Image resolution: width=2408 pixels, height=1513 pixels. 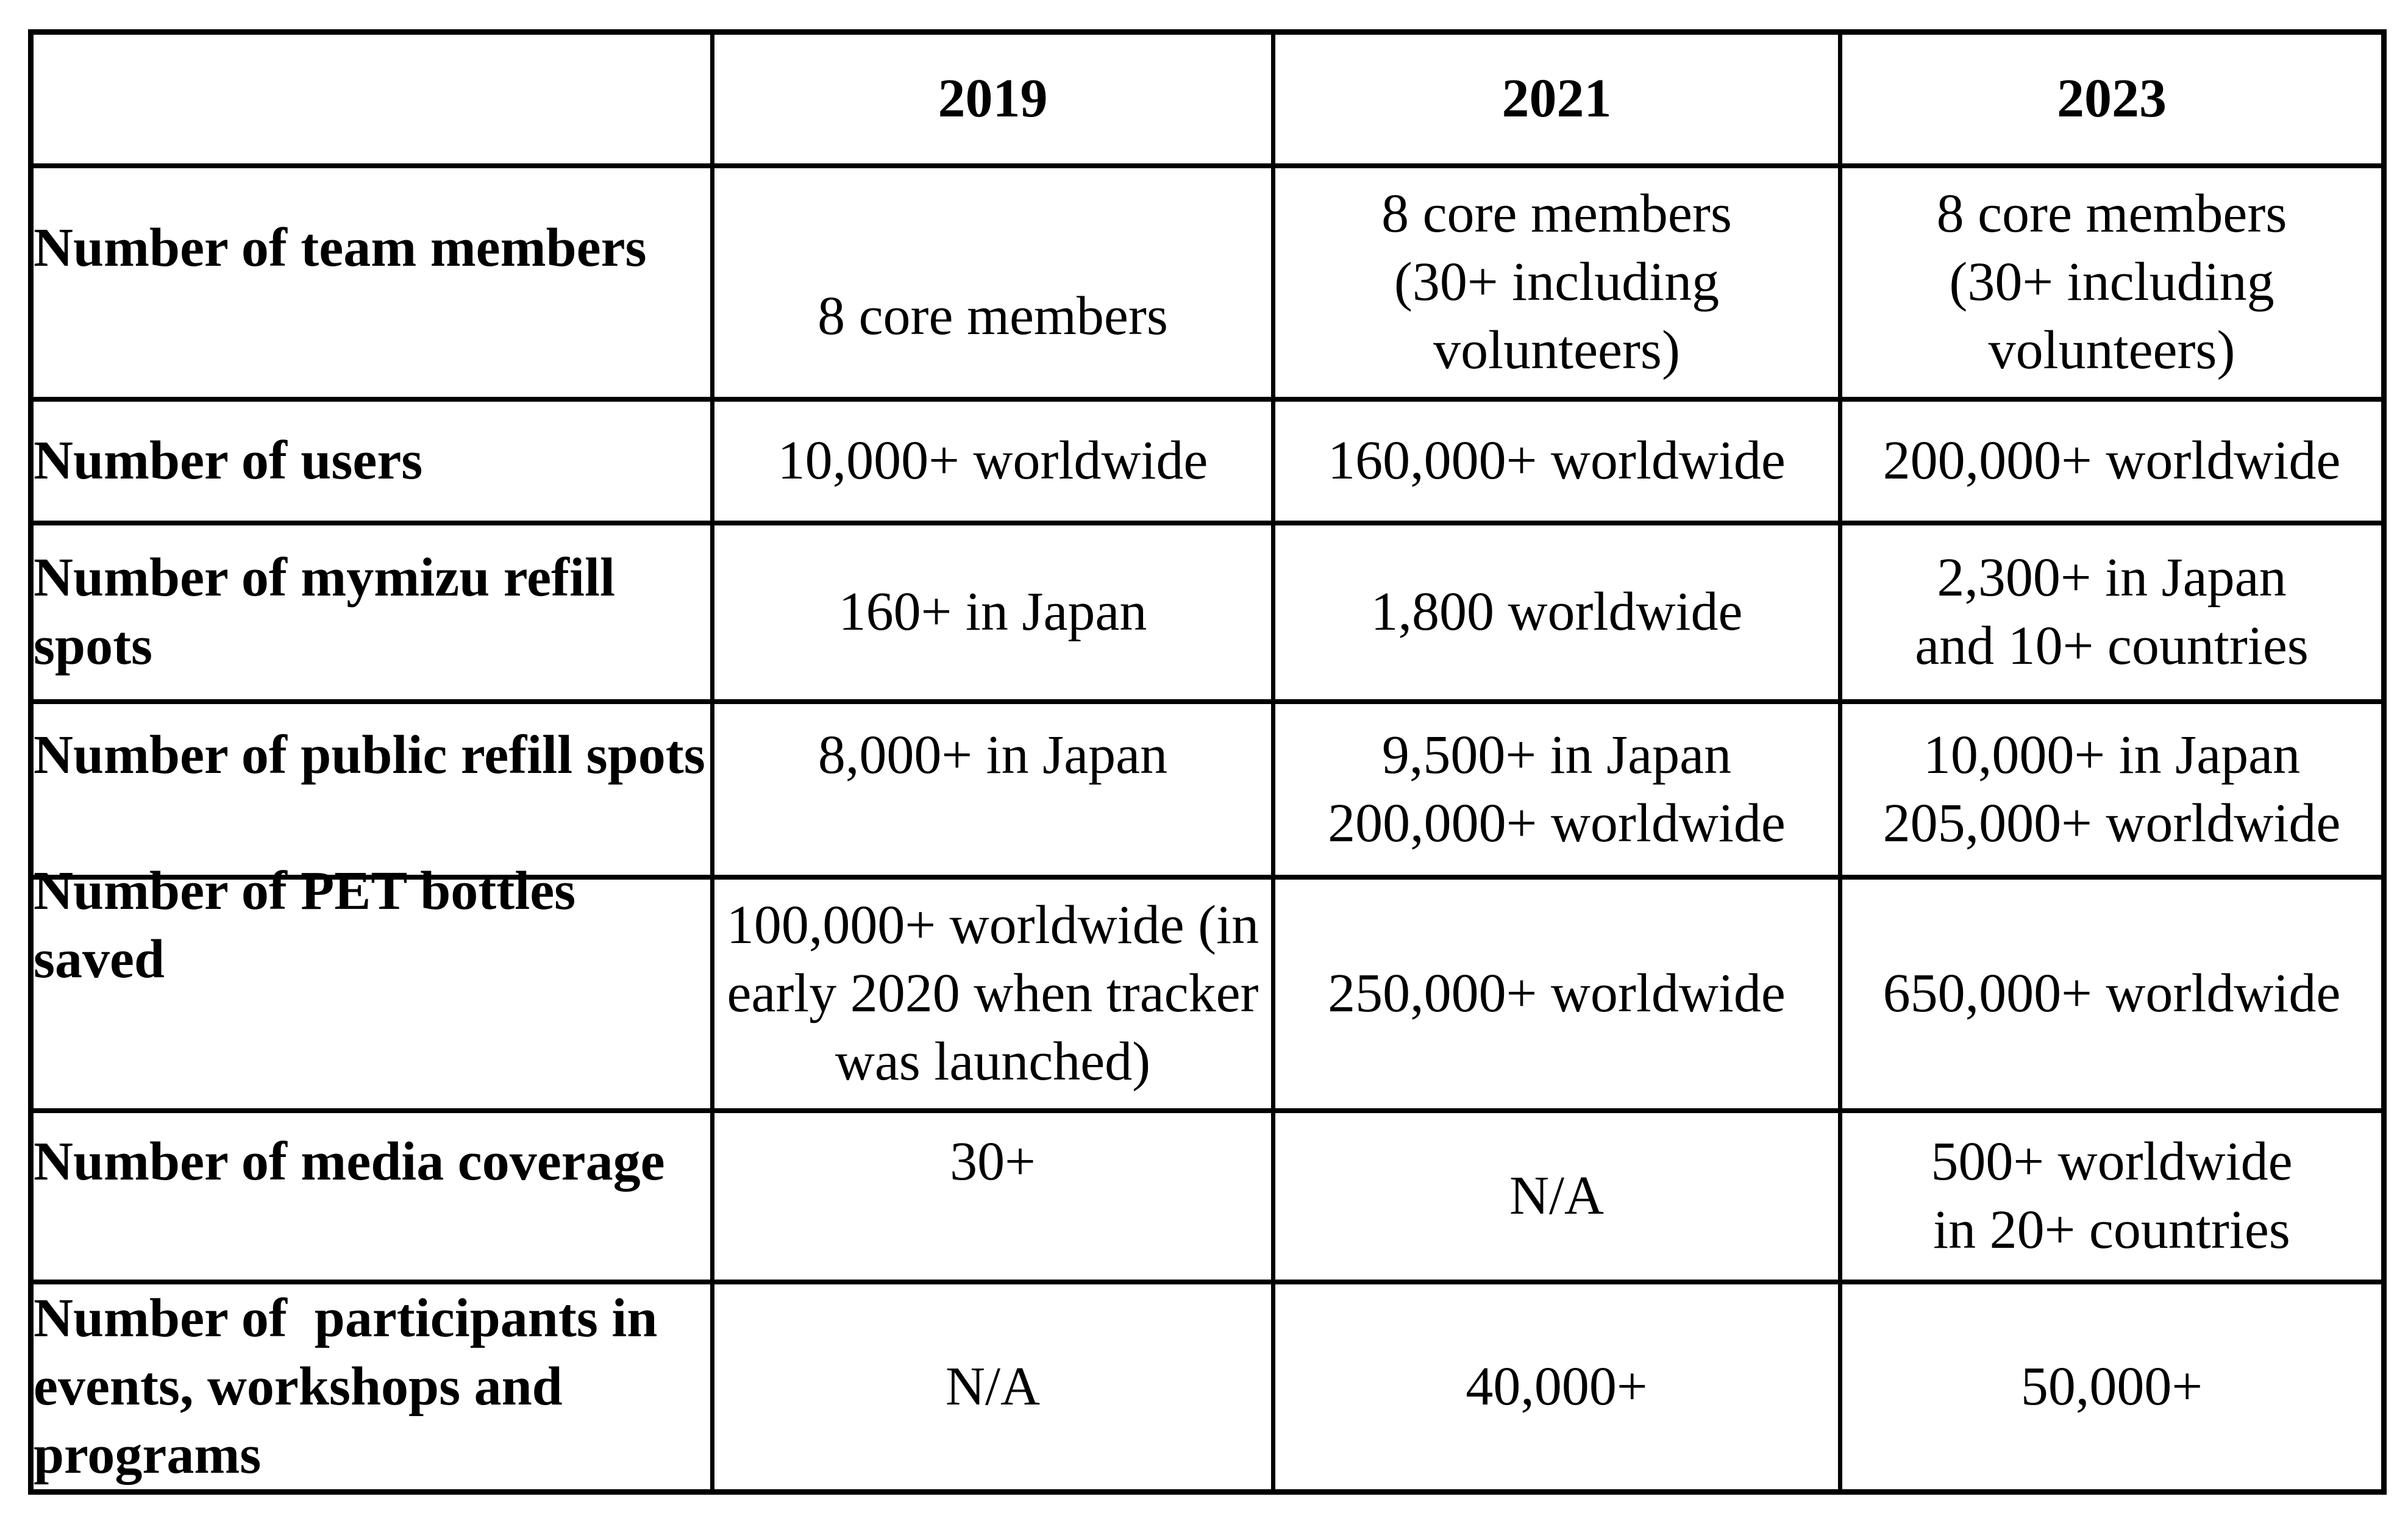 I want to click on value-cell-2019: 10,000+ worldwide, so click(x=992, y=460).